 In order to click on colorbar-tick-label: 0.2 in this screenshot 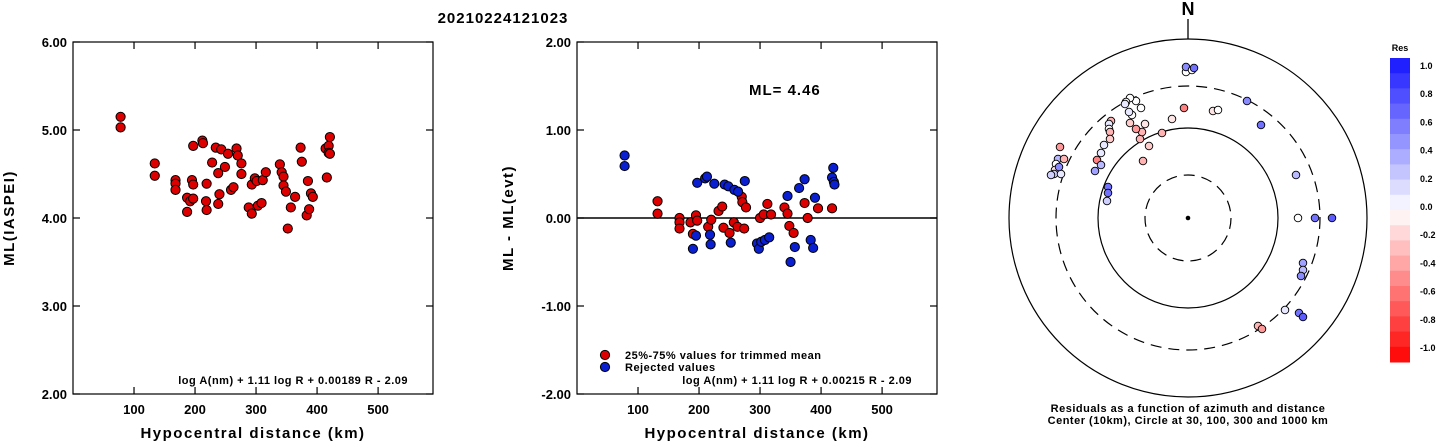, I will do `click(1426, 179)`.